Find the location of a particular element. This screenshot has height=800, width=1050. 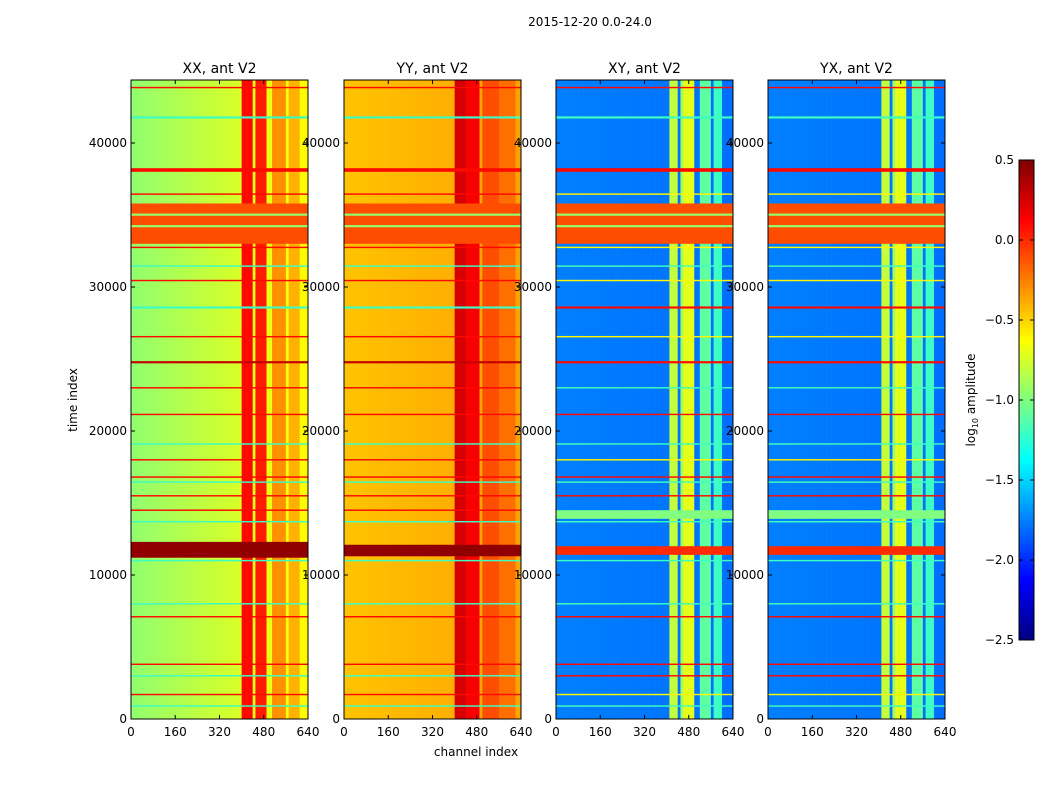

y-tick-label: 0 is located at coordinates (760, 719).